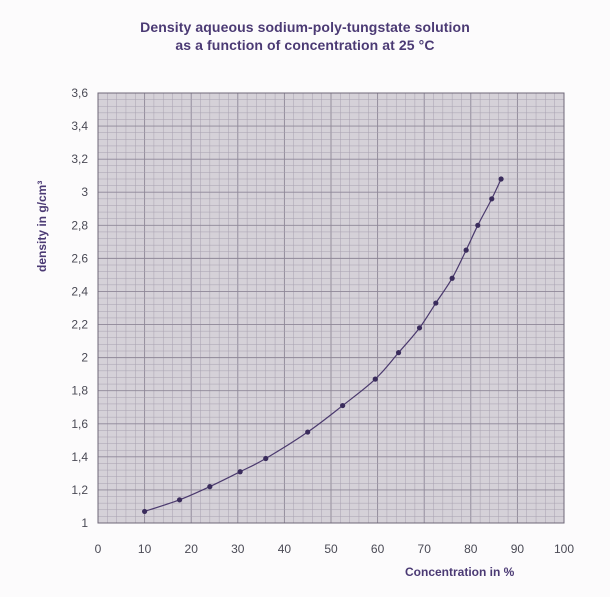  I want to click on x-tick-label: 30, so click(238, 549).